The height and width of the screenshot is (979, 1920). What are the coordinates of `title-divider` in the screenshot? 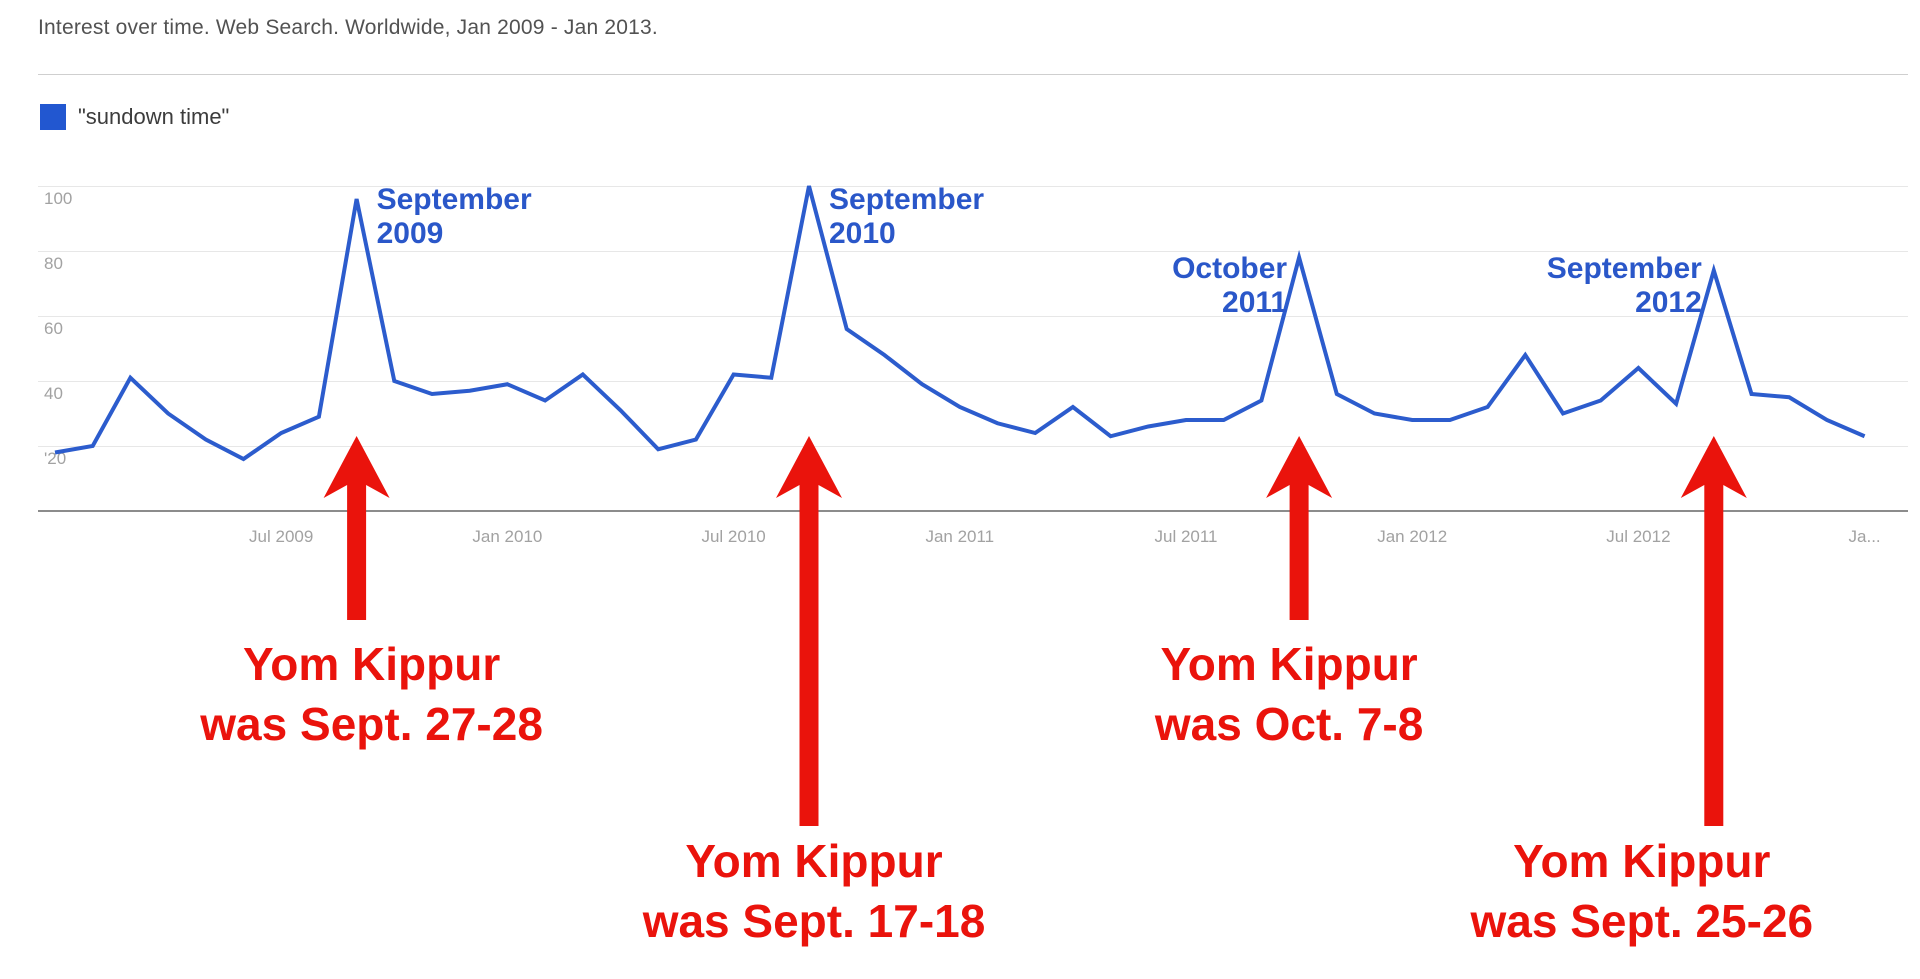 It's located at (973, 74).